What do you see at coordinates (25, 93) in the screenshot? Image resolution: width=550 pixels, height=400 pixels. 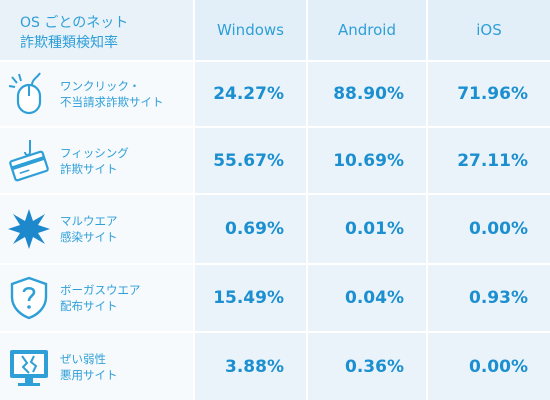 I see `mouse-click-icon` at bounding box center [25, 93].